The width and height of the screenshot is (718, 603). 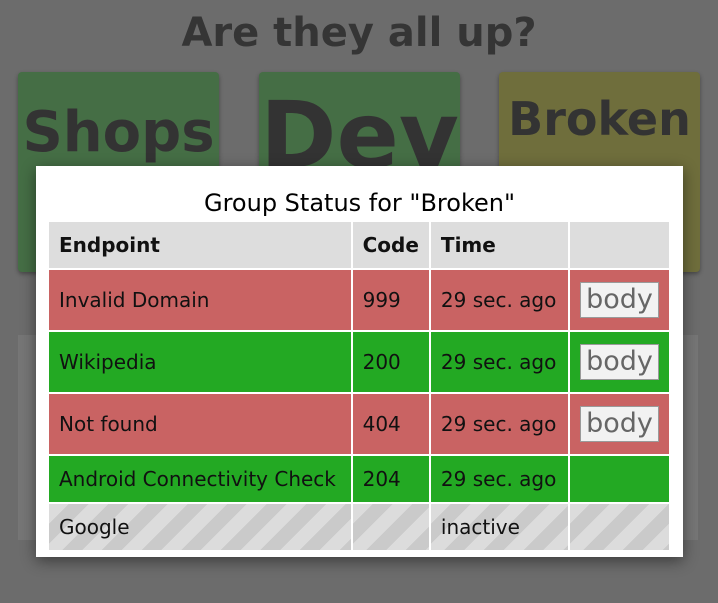 I want to click on endpoint-cell: Android Connectivity Check, so click(x=200, y=479).